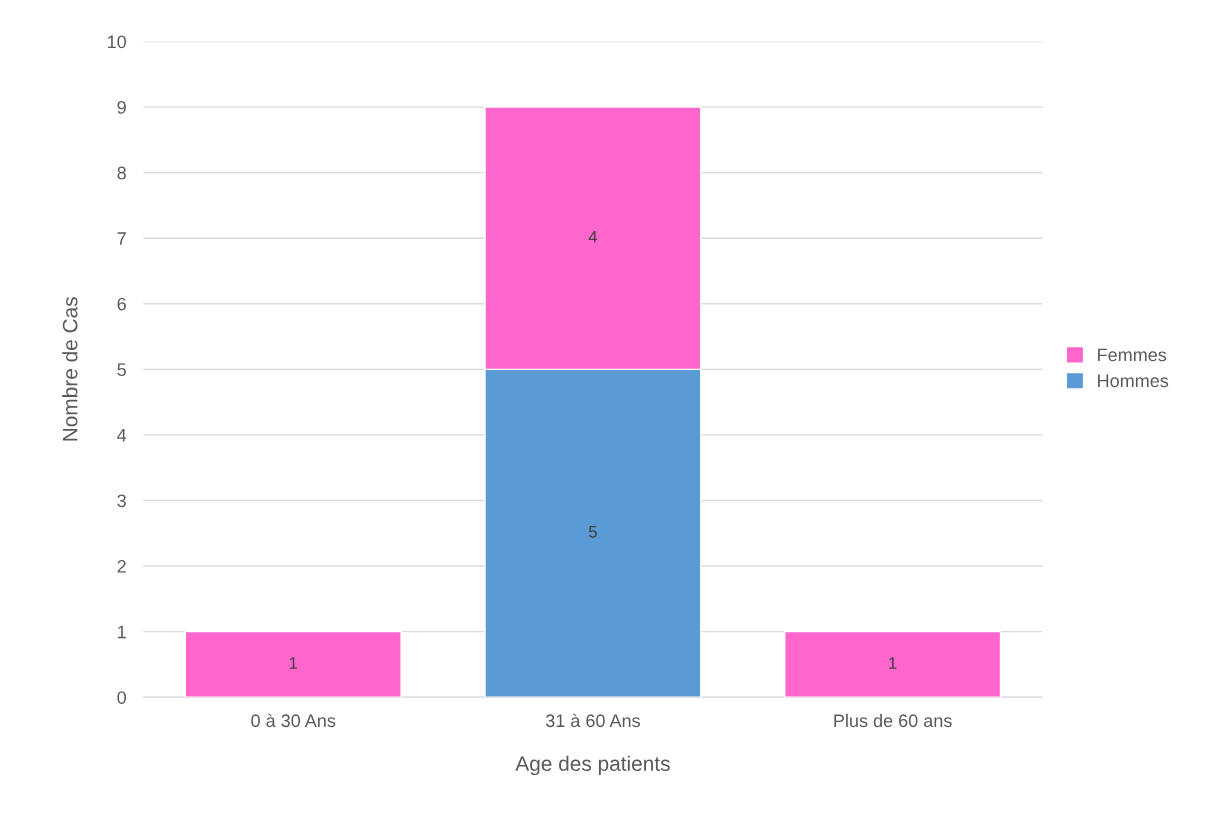 The width and height of the screenshot is (1215, 830). Describe the element at coordinates (121, 173) in the screenshot. I see `y-tick-label: 8` at that location.